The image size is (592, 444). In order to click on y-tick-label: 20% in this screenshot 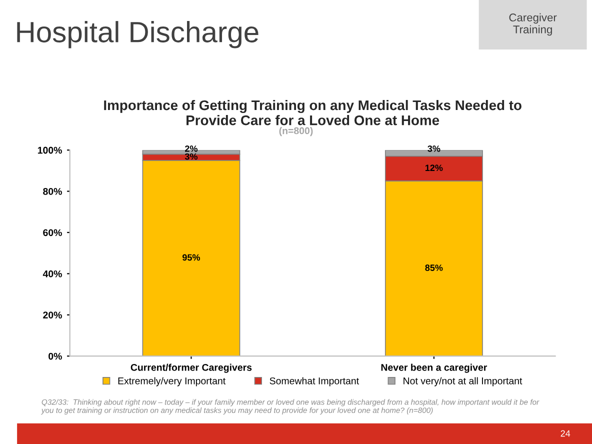, I will do `click(52, 315)`.